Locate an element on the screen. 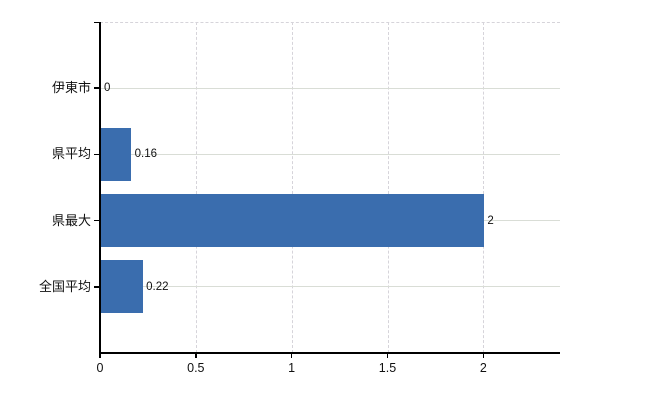 Image resolution: width=650 pixels, height=400 pixels. value-label: 2 is located at coordinates (490, 220).